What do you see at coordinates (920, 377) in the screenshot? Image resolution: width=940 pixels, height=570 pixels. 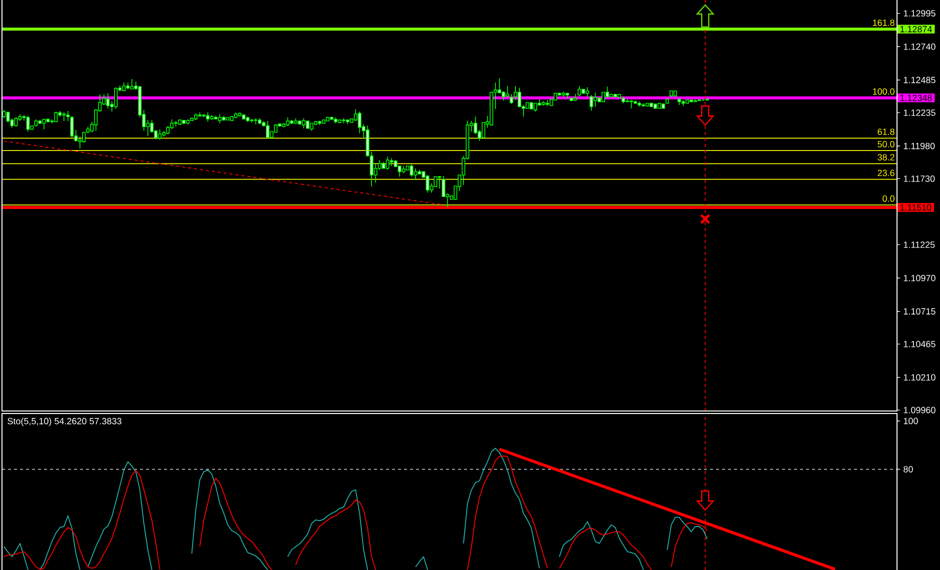 I see `y-tick-label: 1.10210` at bounding box center [920, 377].